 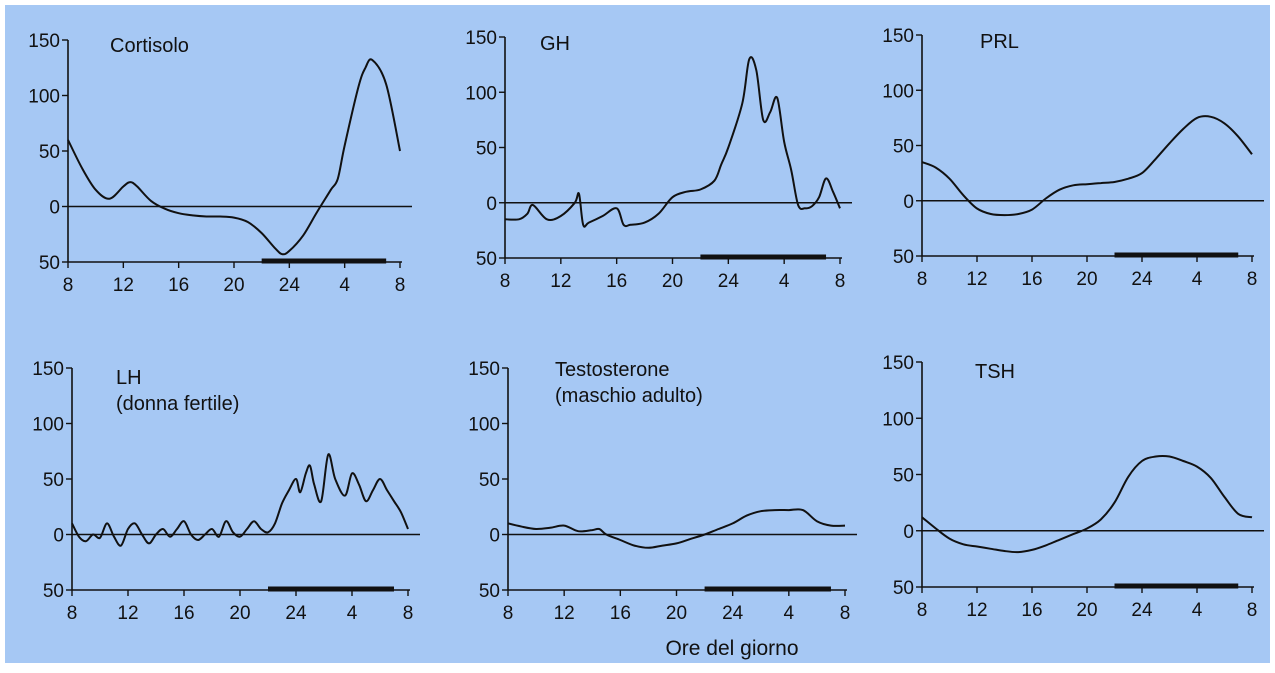 What do you see at coordinates (612, 370) in the screenshot?
I see `panel-title: Testosterone` at bounding box center [612, 370].